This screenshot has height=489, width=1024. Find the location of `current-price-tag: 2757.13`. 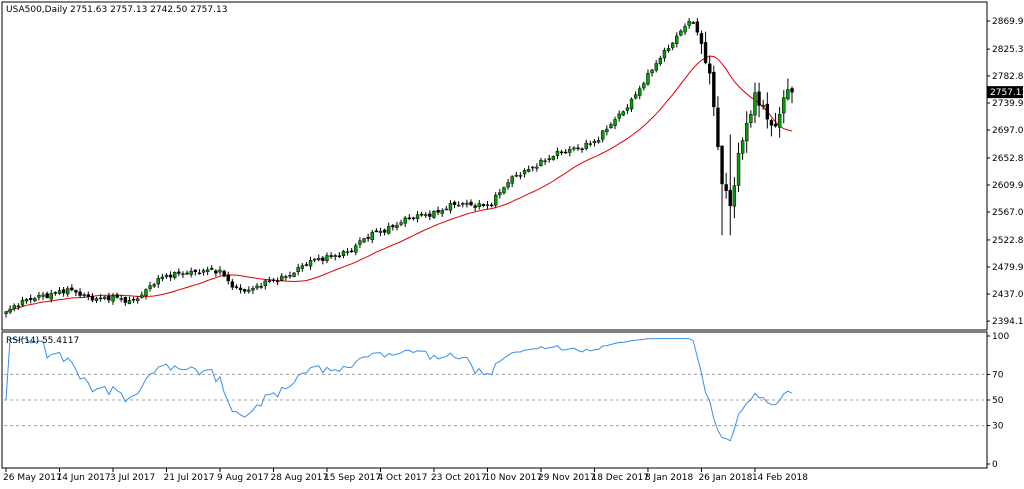

current-price-tag: 2757.13 is located at coordinates (1005, 92).